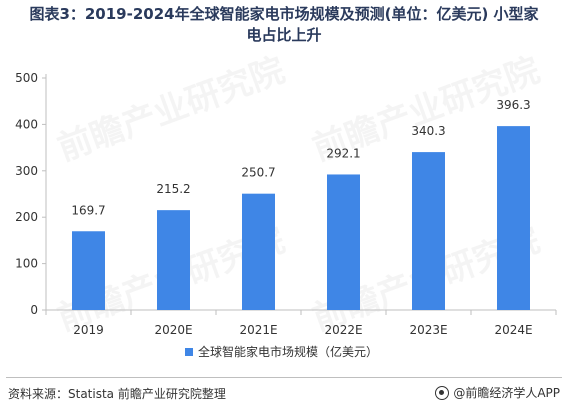 Image resolution: width=568 pixels, height=412 pixels. I want to click on y-tick-label: 200, so click(26, 217).